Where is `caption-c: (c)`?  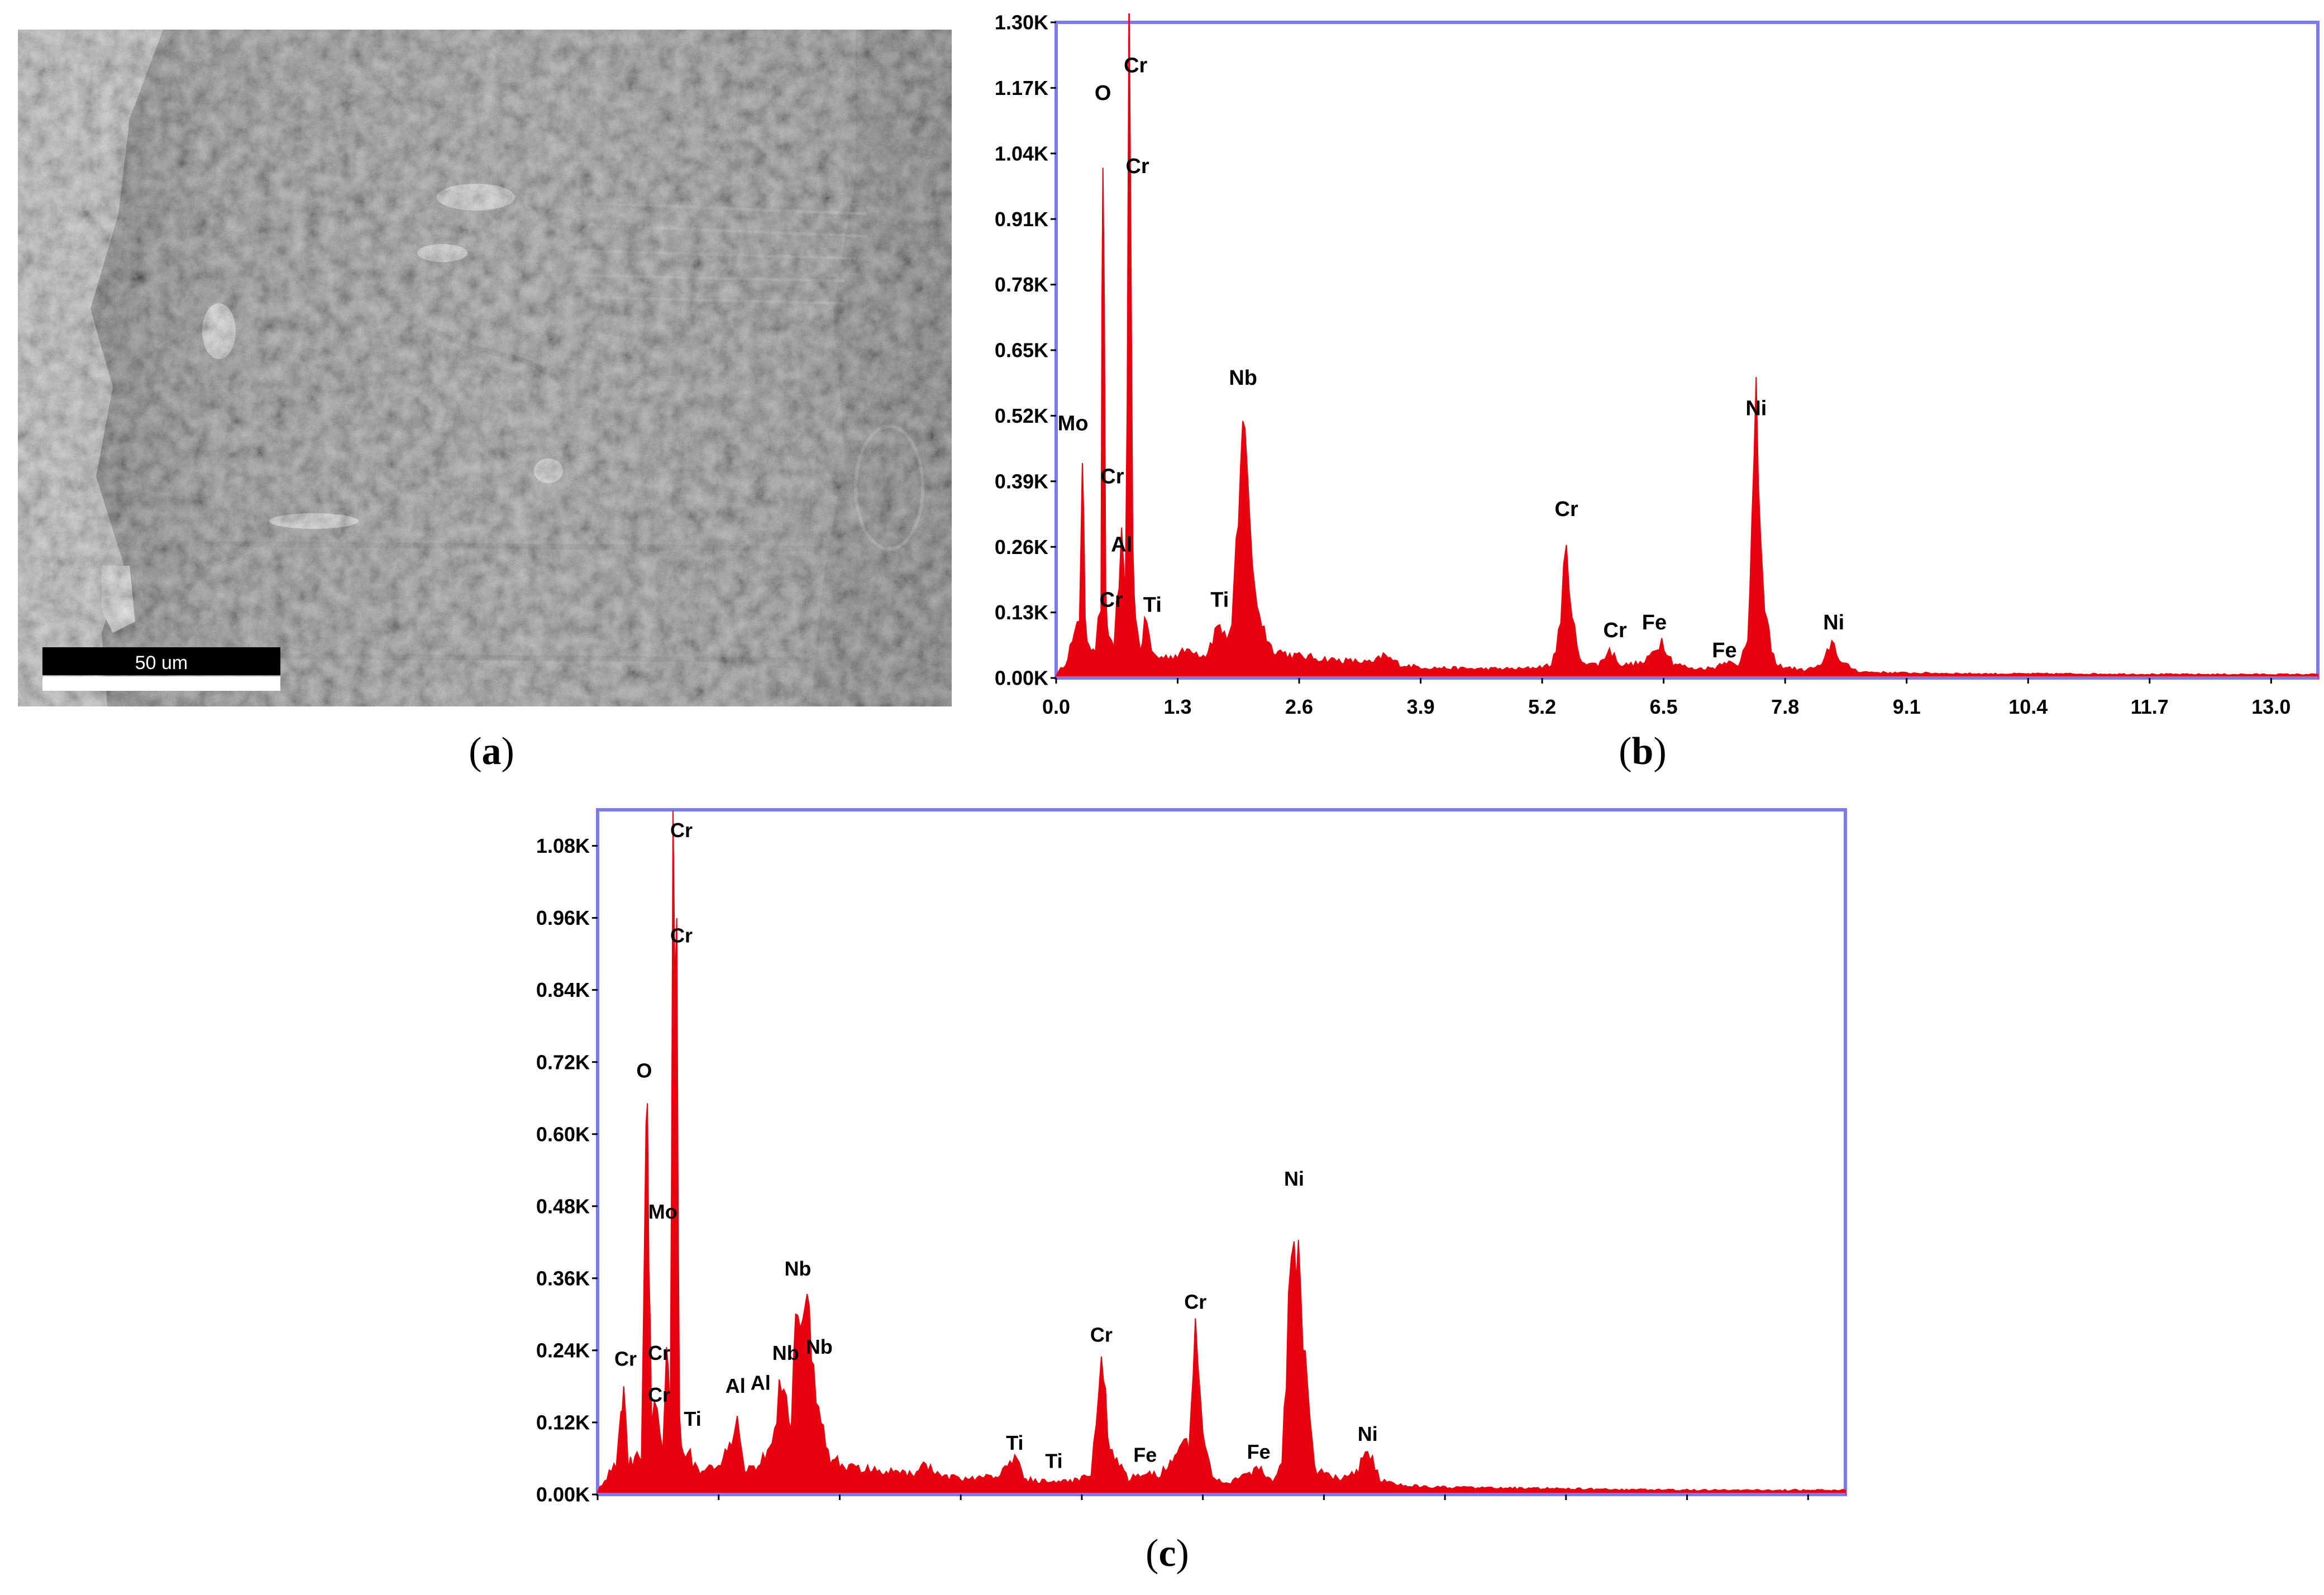
caption-c: (c) is located at coordinates (1167, 1554).